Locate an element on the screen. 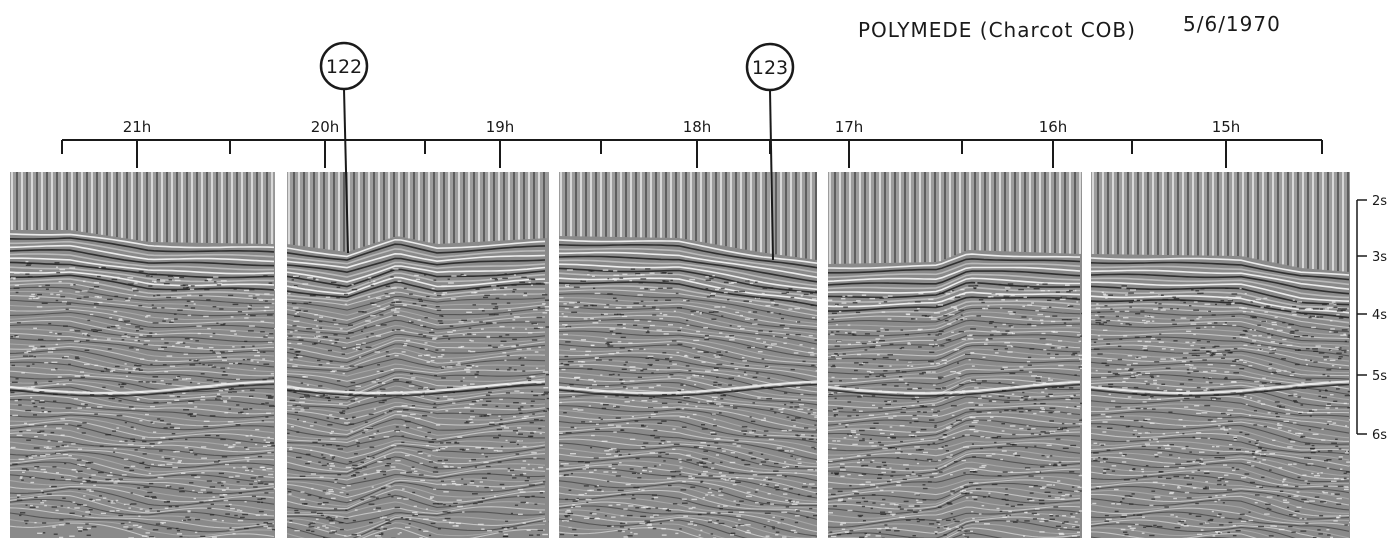  site-123-label: 123 is located at coordinates (770, 68).